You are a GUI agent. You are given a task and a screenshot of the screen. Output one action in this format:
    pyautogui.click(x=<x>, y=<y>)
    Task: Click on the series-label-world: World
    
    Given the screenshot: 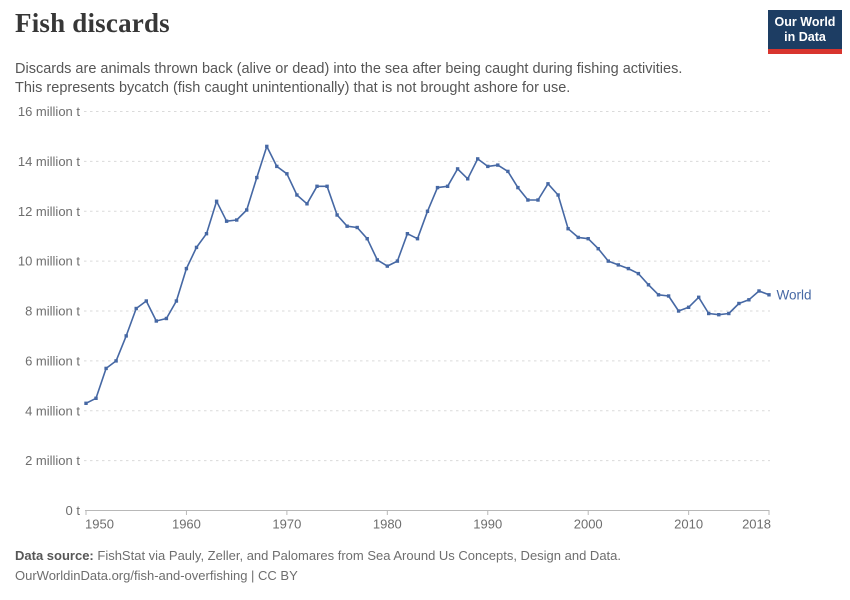 What is the action you would take?
    pyautogui.click(x=794, y=294)
    